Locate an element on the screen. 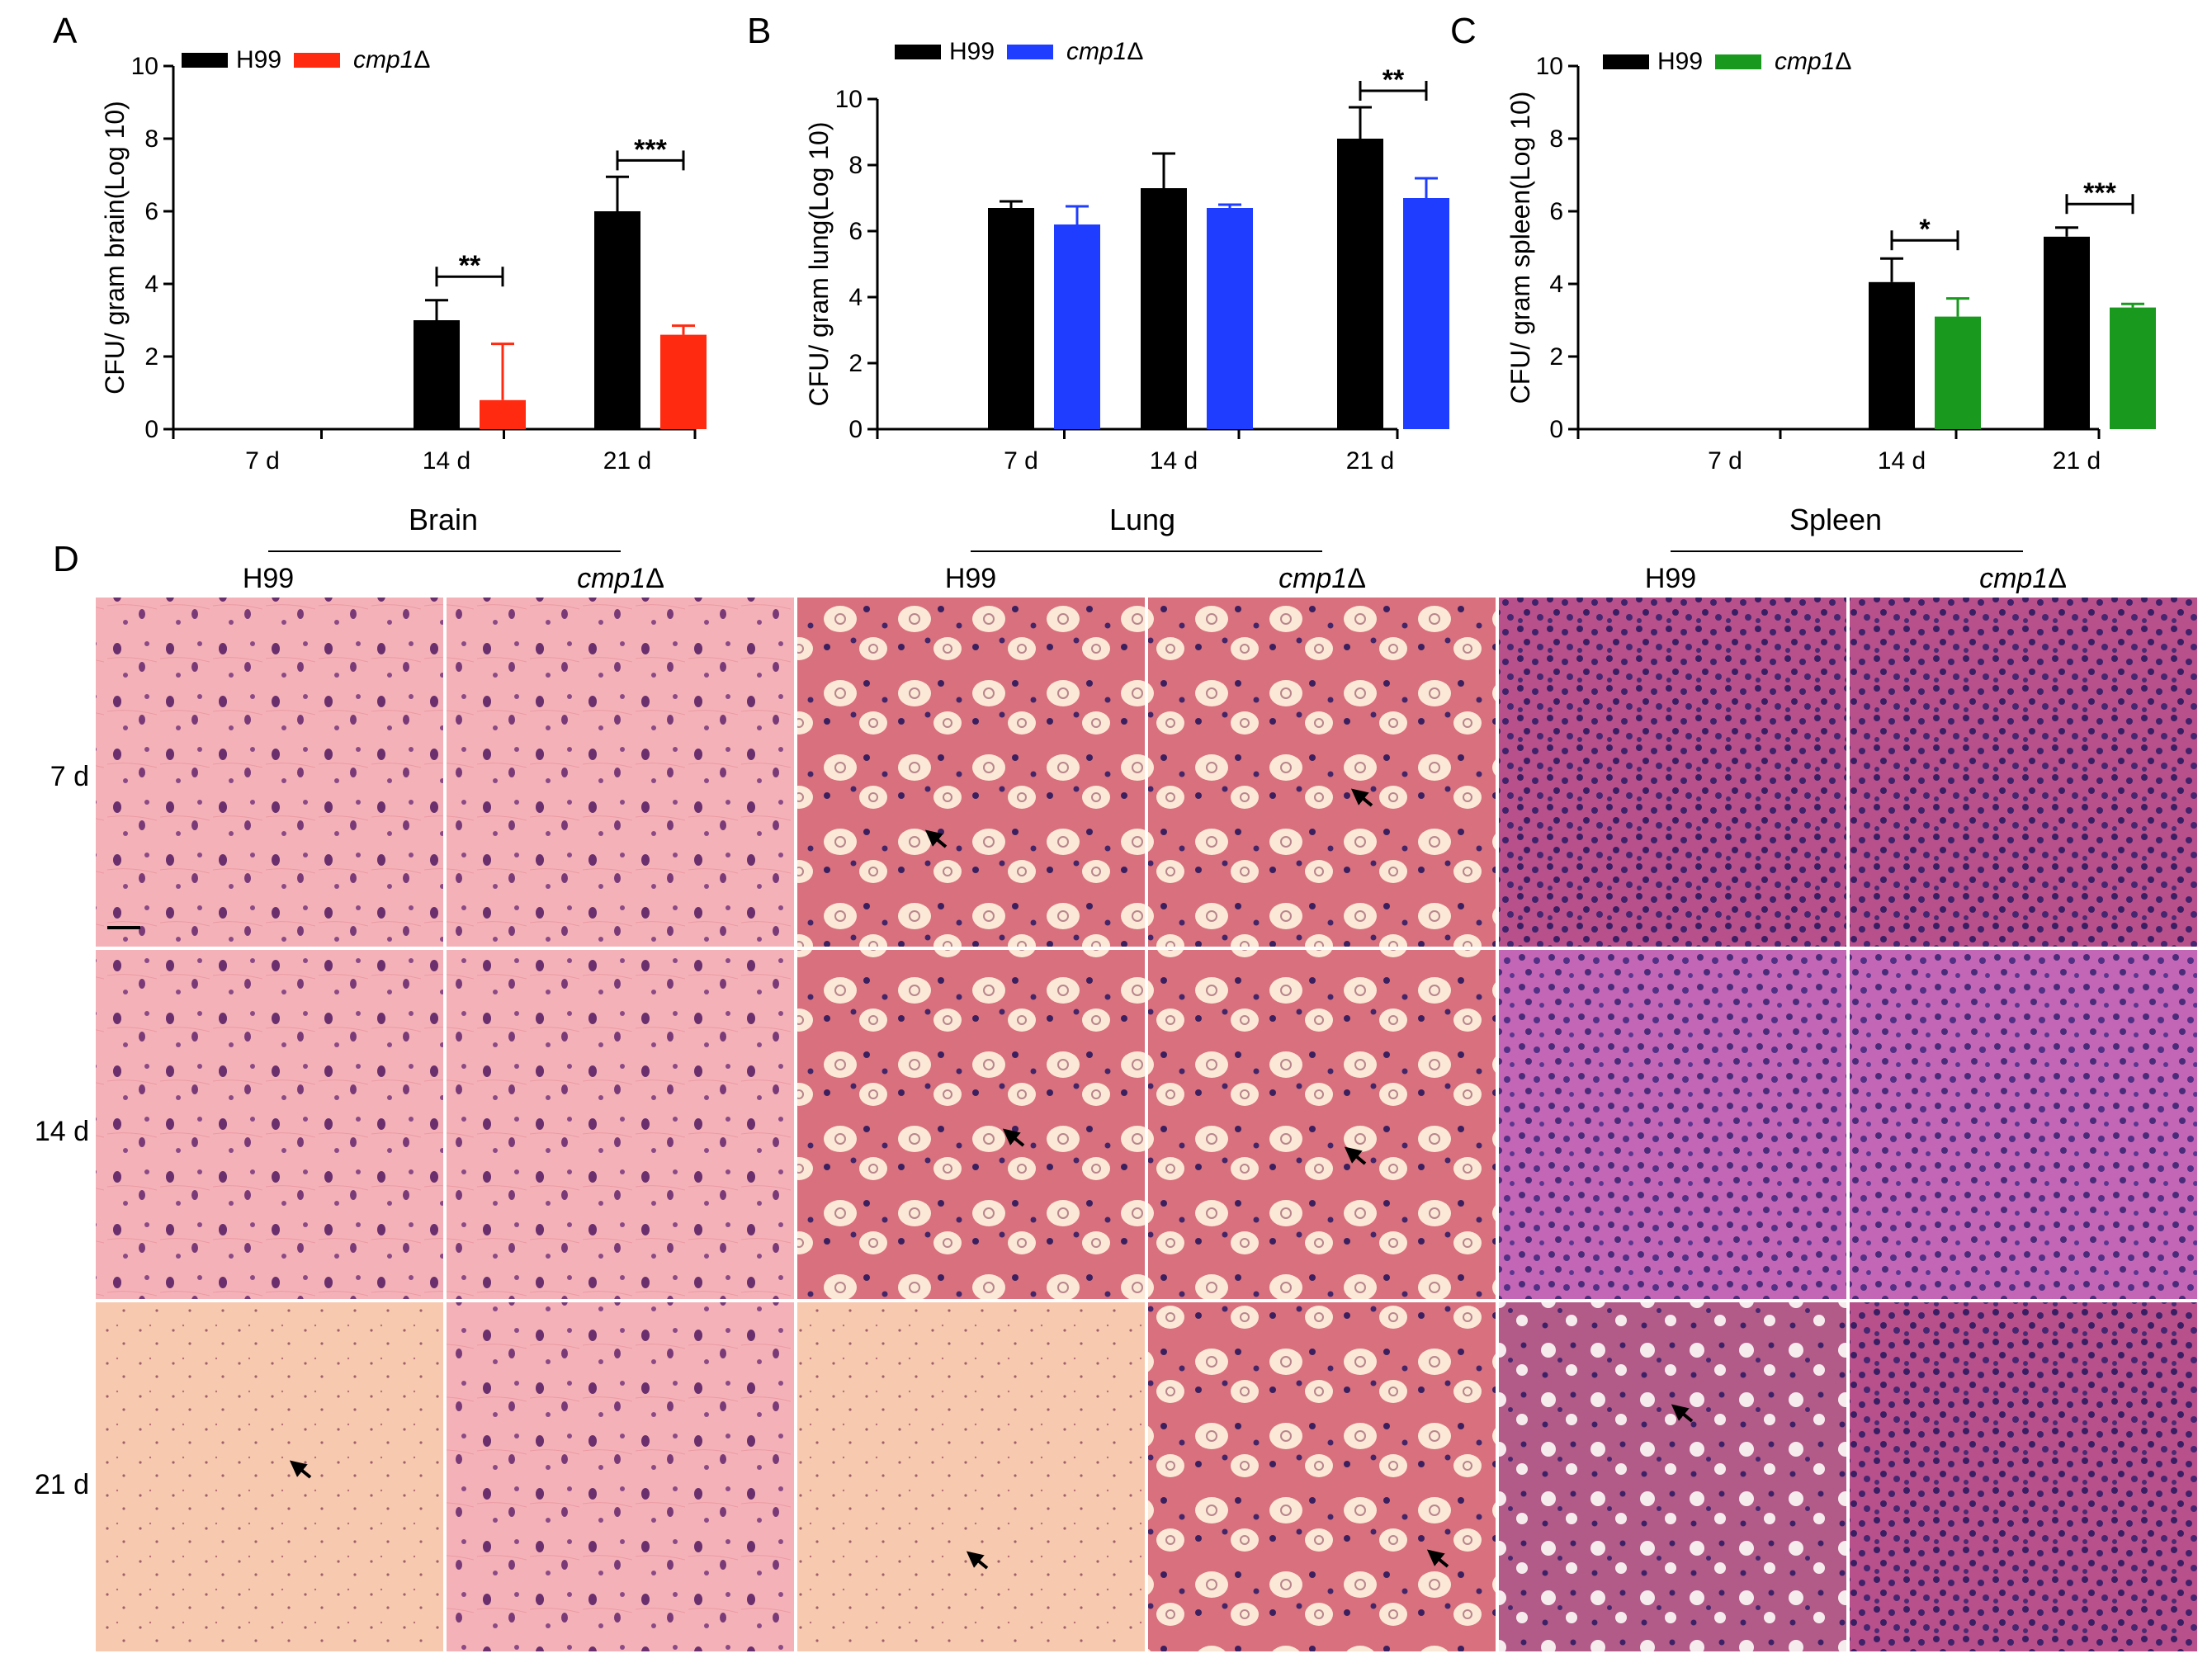 The image size is (2212, 1677). y-tick-label-b-0: 0 is located at coordinates (855, 430).